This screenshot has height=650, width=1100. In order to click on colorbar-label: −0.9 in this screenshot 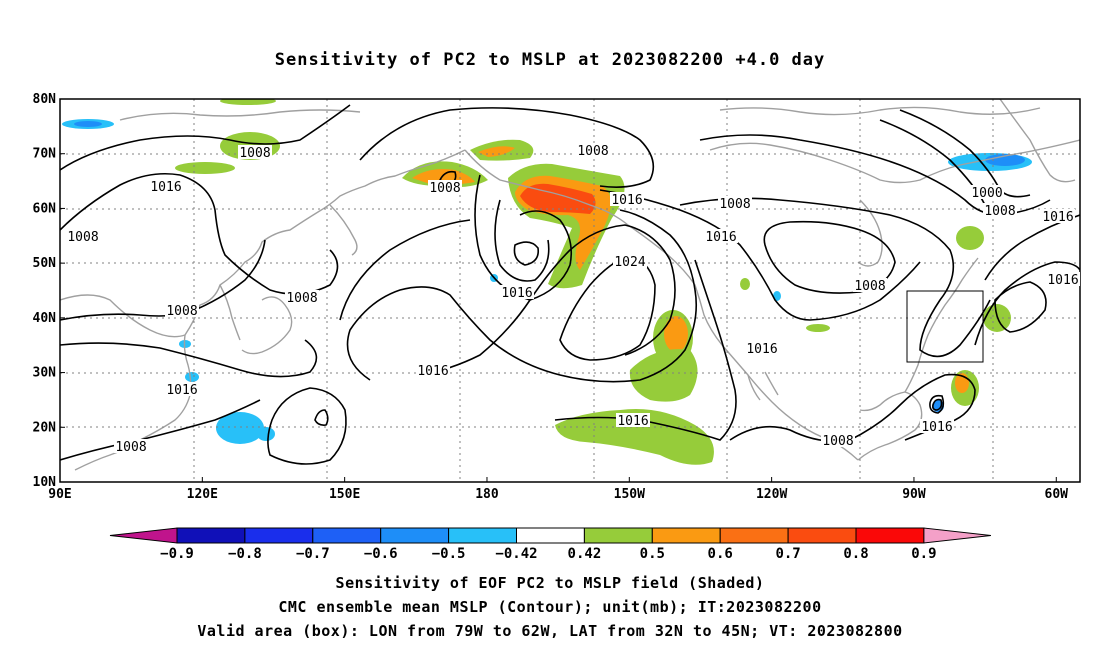, I will do `click(177, 554)`.